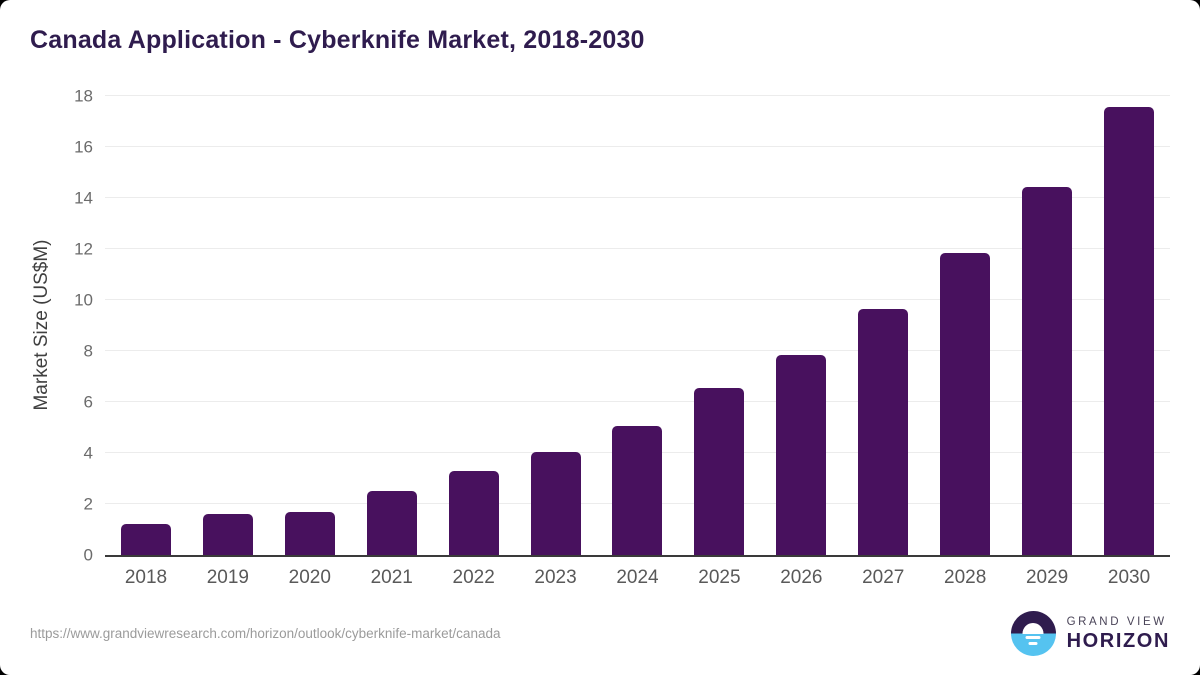 The width and height of the screenshot is (1200, 675). I want to click on x-tick-label-2021: 2021, so click(391, 577).